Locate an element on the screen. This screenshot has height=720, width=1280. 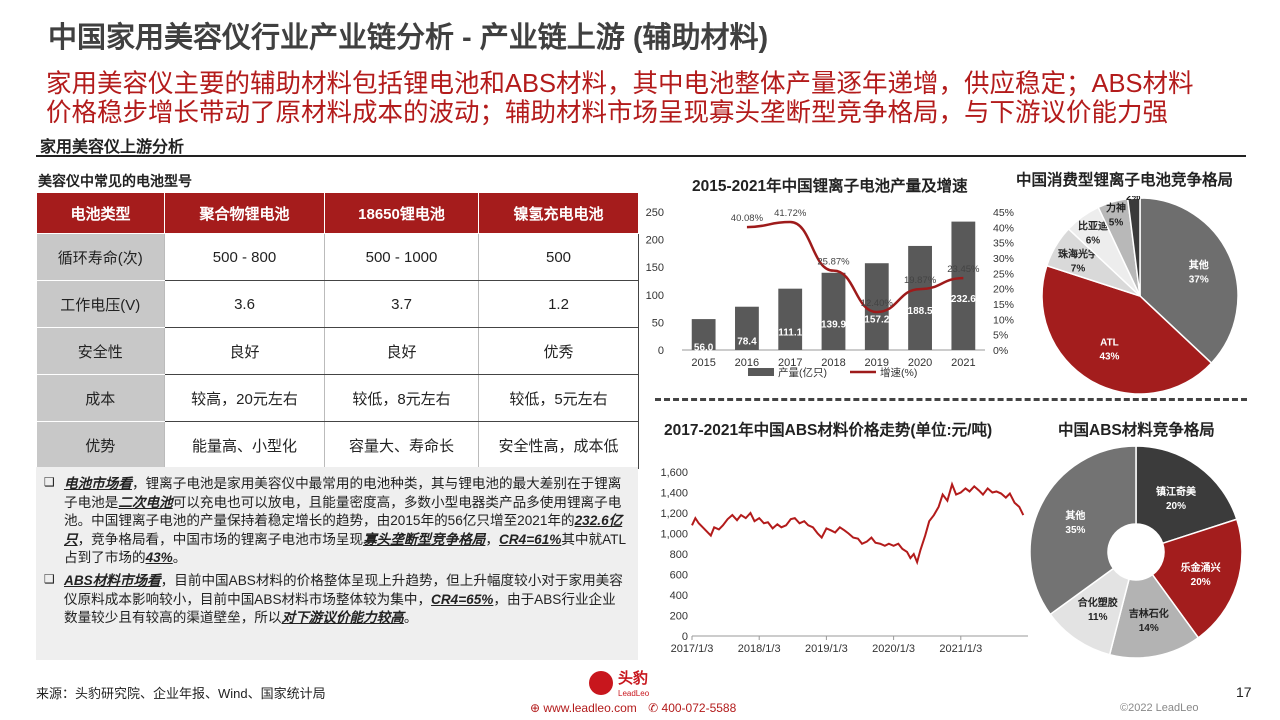
note-emphasis: 寡头垄断型竞争格局 is located at coordinates (424, 539).